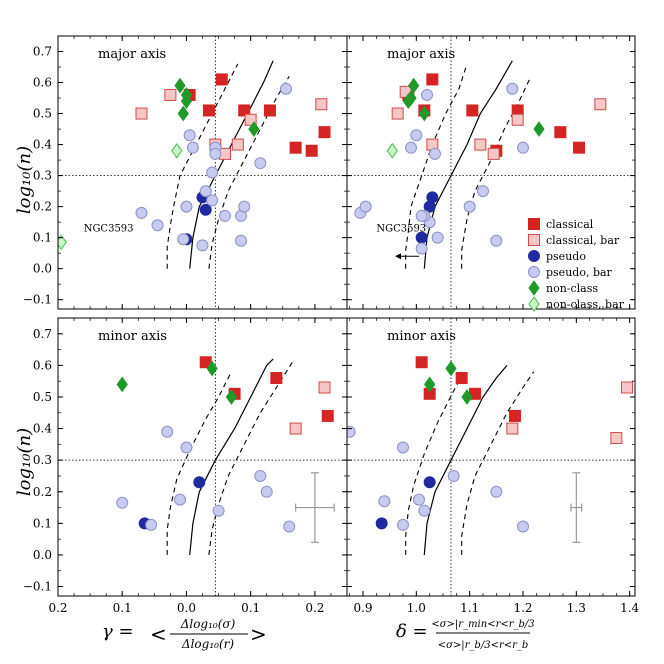  I want to click on legend-label: classical, so click(570, 224).